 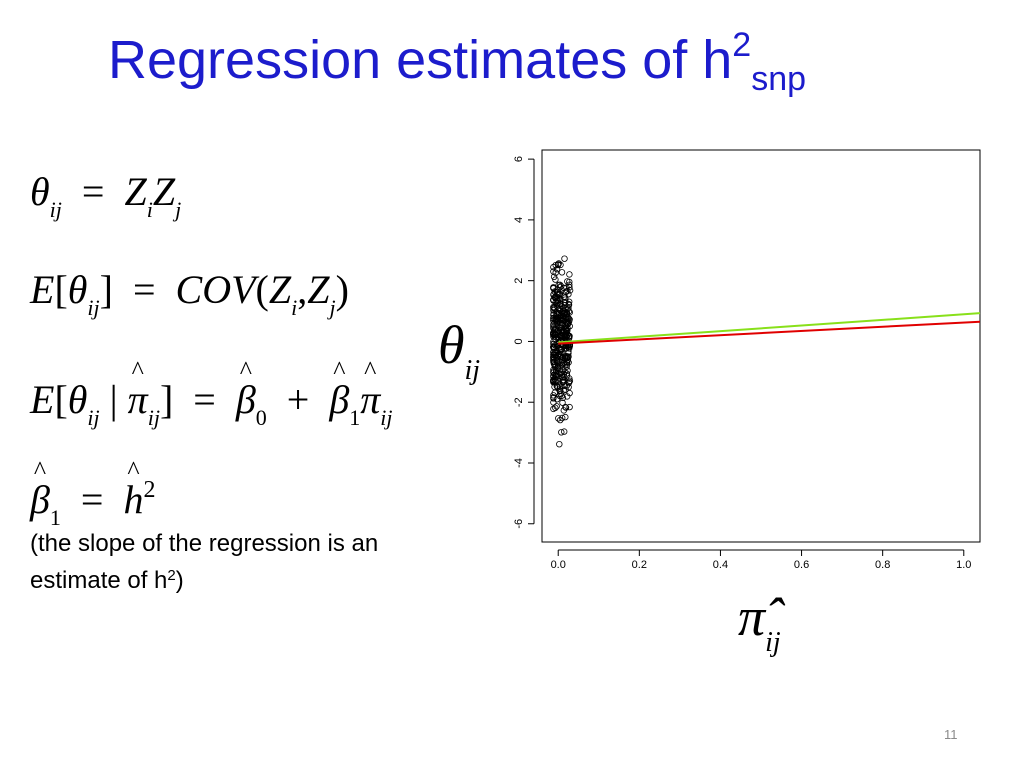 I want to click on x-tick-label: 0.8, so click(x=882, y=565).